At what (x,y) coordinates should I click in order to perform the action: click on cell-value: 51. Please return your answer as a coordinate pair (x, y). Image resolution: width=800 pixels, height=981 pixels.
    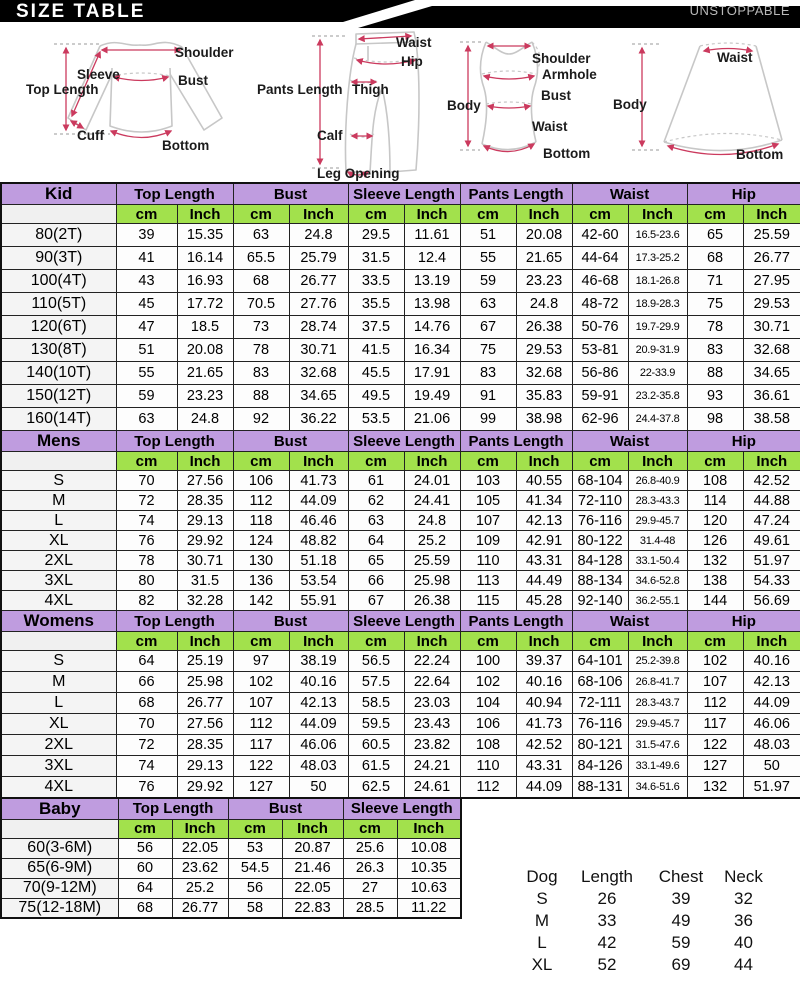
    Looking at the image, I should click on (146, 350).